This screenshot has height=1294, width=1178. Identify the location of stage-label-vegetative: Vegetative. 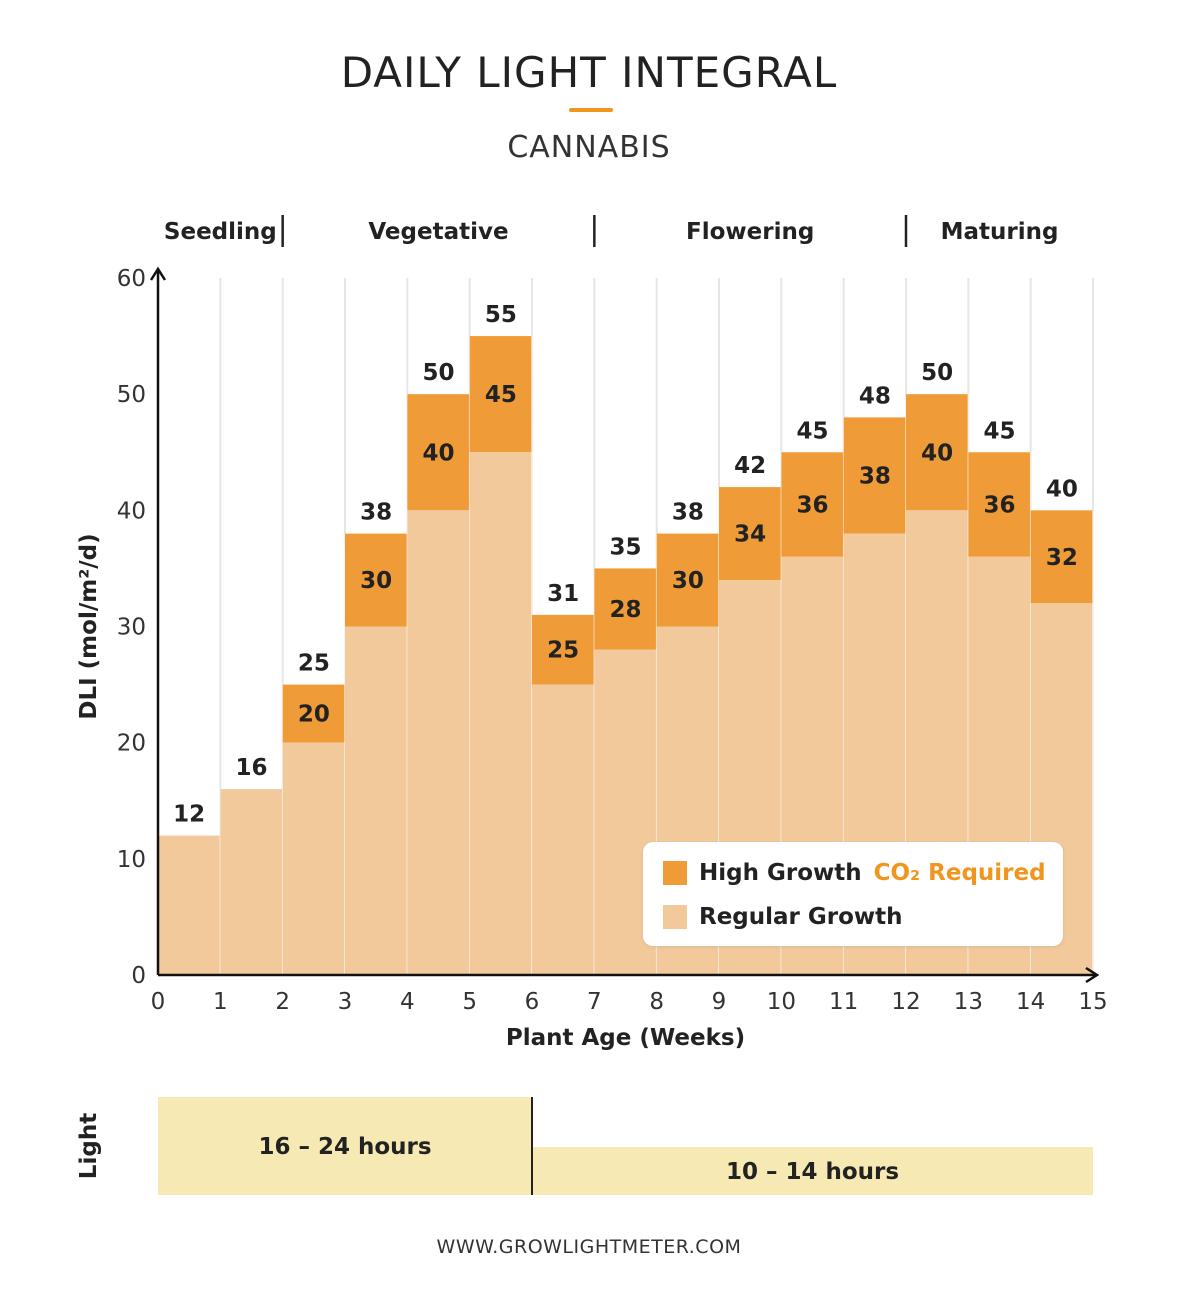
(438, 232).